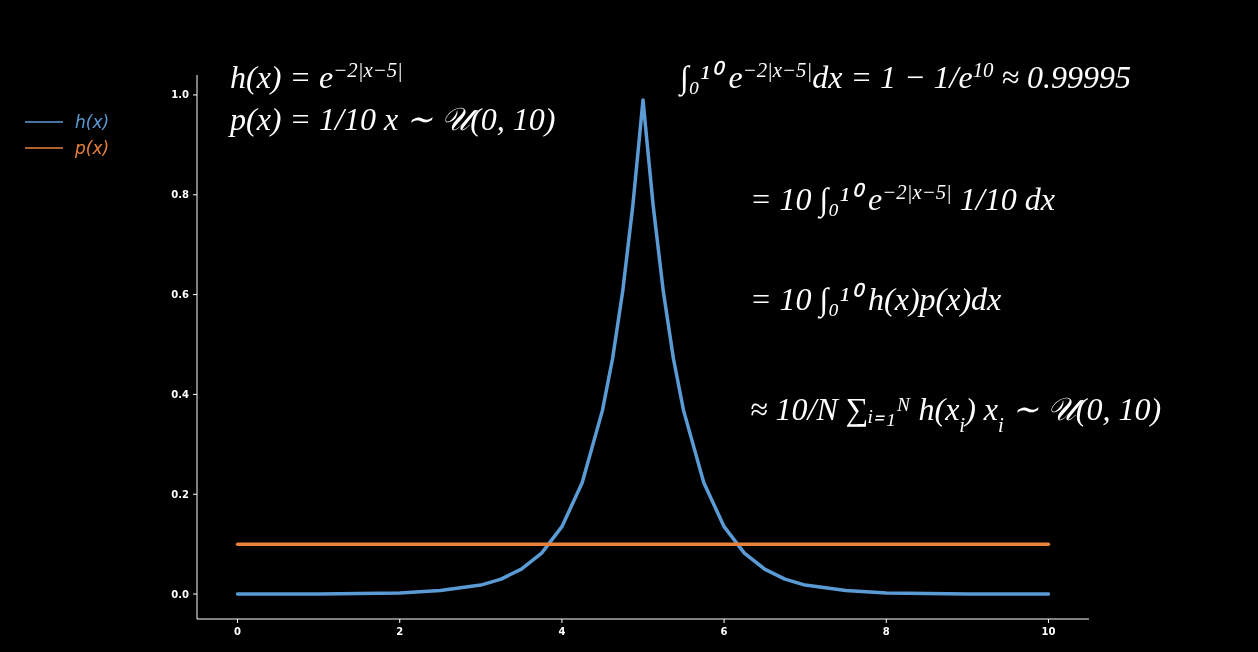 Image resolution: width=1258 pixels, height=652 pixels. Describe the element at coordinates (92, 121) in the screenshot. I see `legend-label: h(x)` at that location.